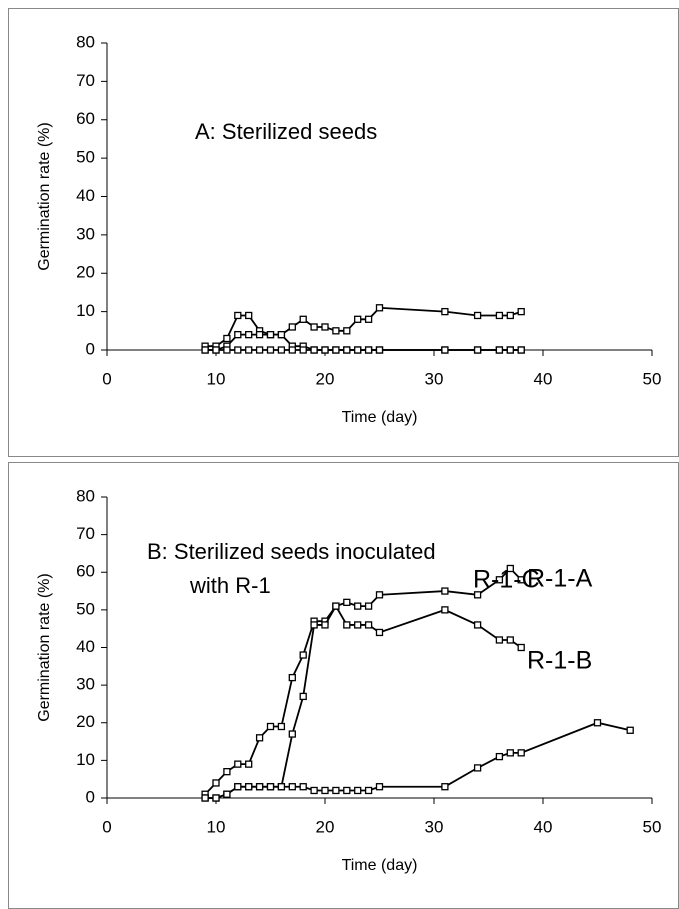 Image resolution: width=679 pixels, height=909 pixels. What do you see at coordinates (106, 826) in the screenshot?
I see `x-tick-label: 0` at bounding box center [106, 826].